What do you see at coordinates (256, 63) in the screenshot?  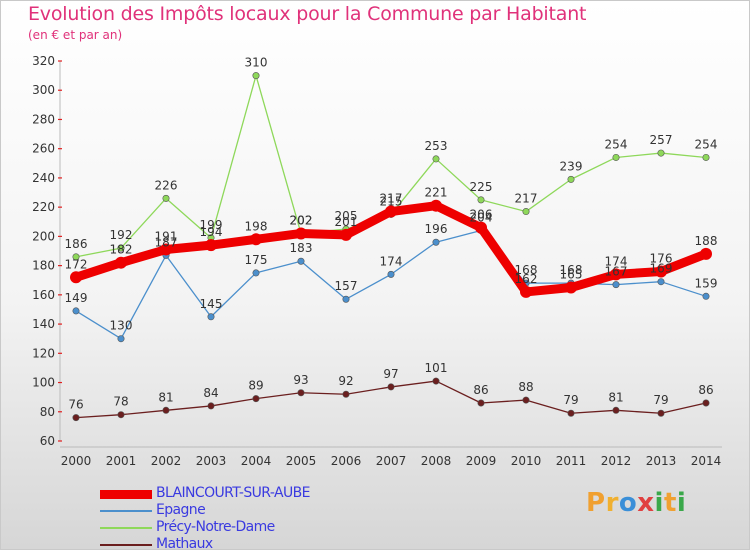 I see `data-label: 310` at bounding box center [256, 63].